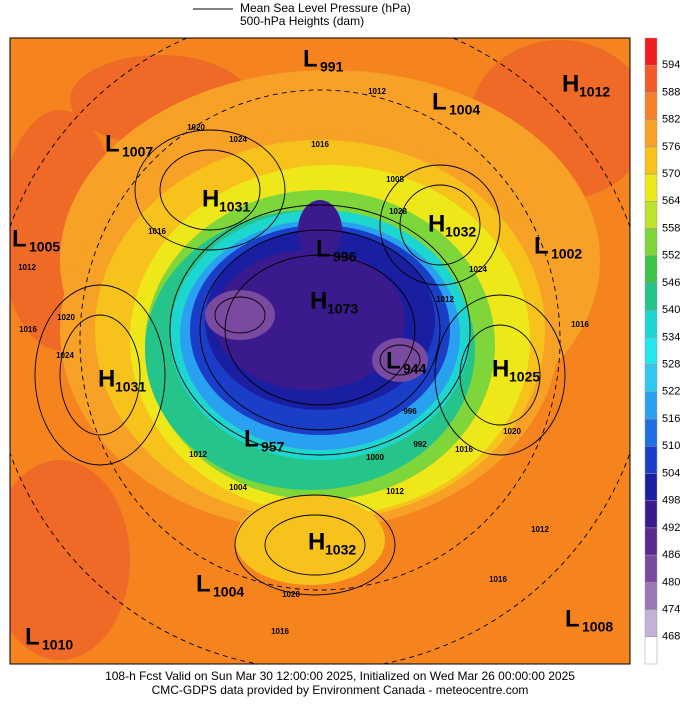  Describe the element at coordinates (671, 147) in the screenshot. I see `colorbar-label: 576` at that location.